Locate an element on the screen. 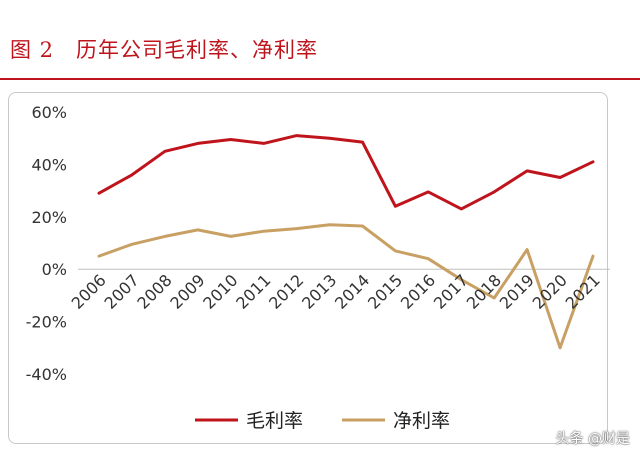  x-tick-label: 2013 is located at coordinates (319, 292).